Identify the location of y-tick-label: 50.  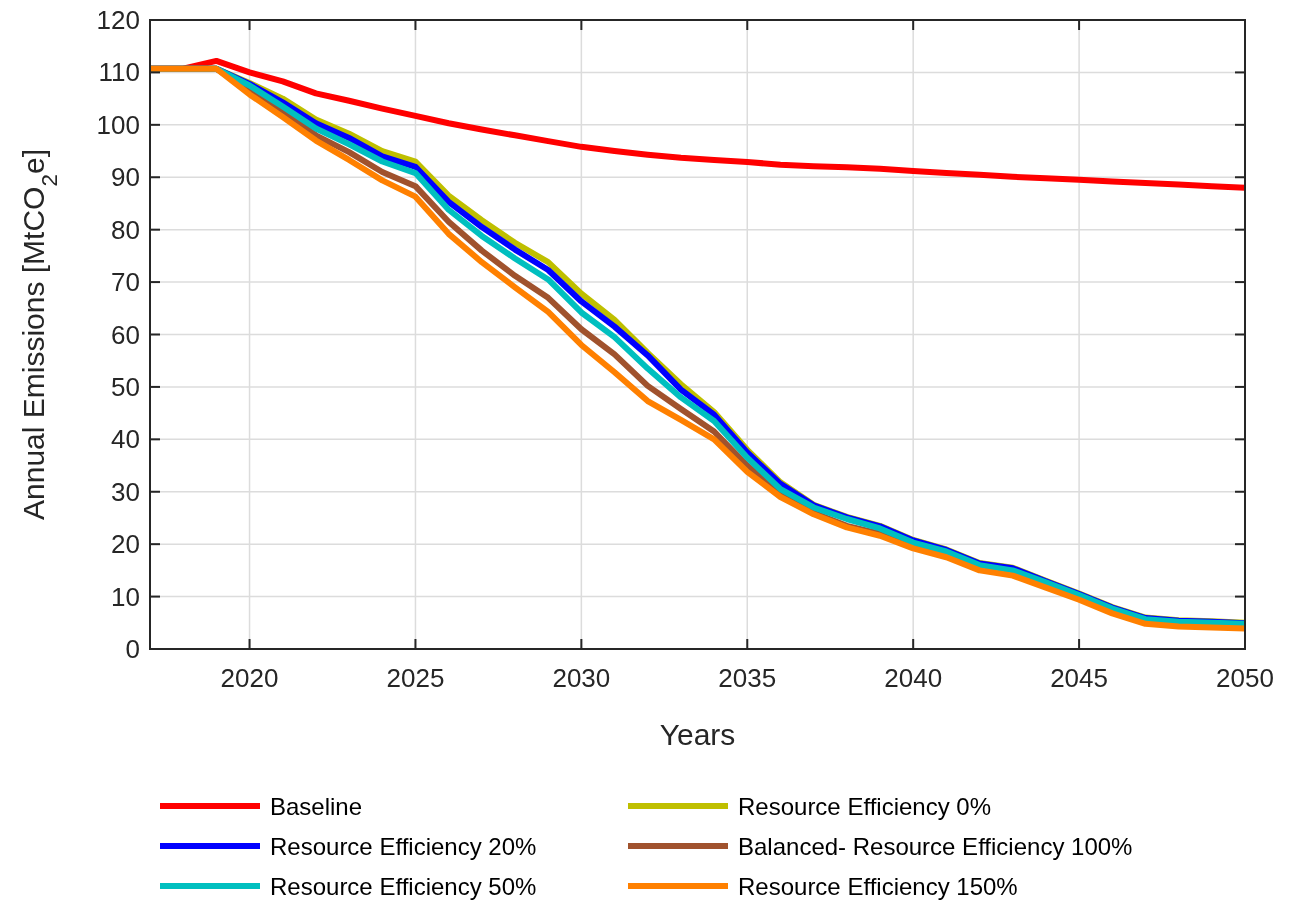
(125, 386).